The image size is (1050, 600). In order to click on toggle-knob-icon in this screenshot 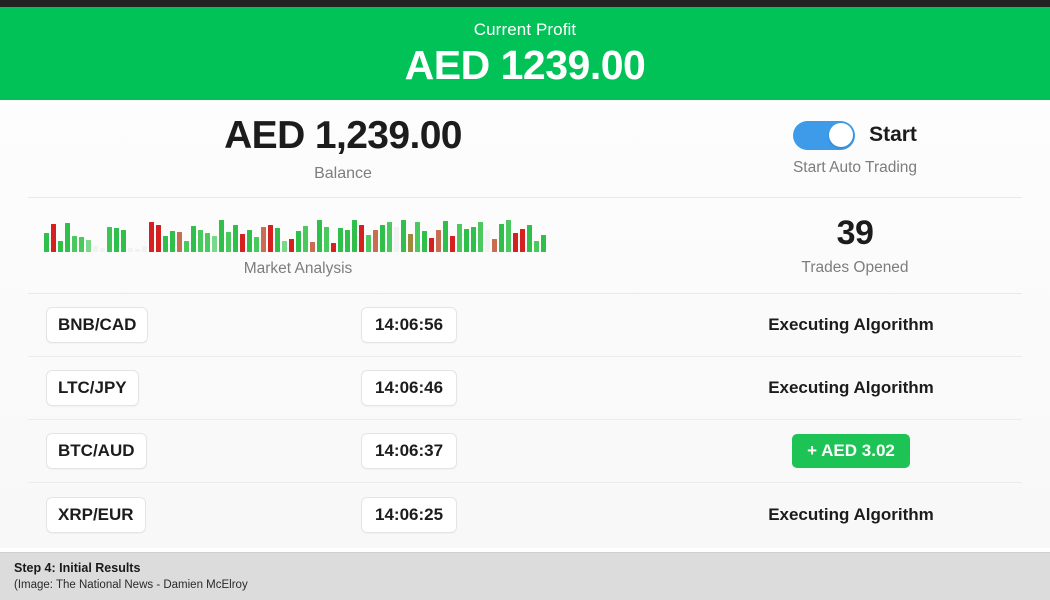, I will do `click(840, 135)`.